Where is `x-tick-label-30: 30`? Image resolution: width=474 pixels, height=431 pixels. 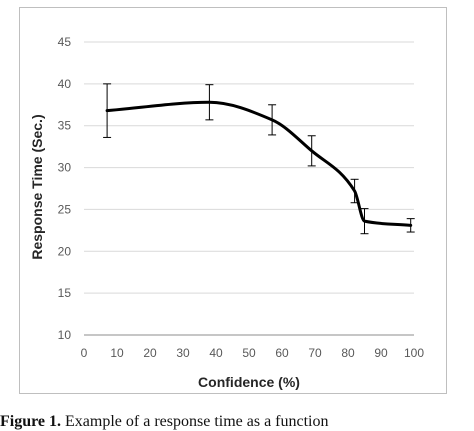 x-tick-label-30: 30 is located at coordinates (183, 353).